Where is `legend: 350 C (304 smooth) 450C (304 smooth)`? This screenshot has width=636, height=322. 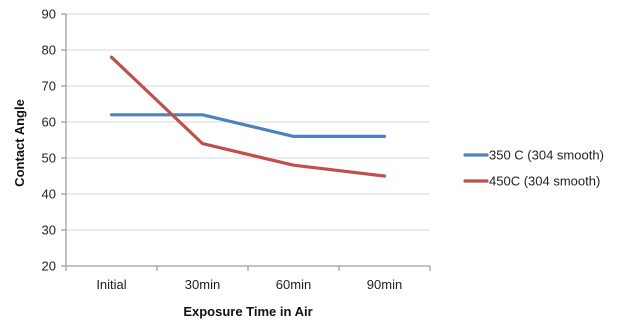
legend: 350 C (304 smooth) 450C (304 smooth) is located at coordinates (533, 168).